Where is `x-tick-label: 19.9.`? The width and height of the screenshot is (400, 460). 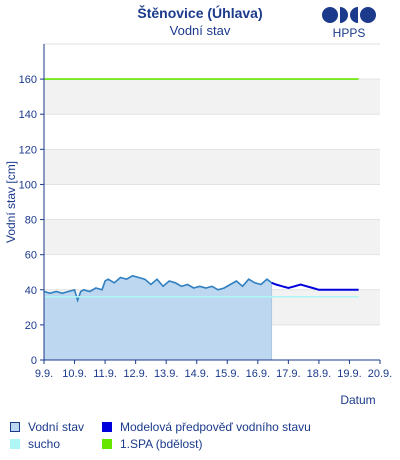 x-tick-label: 19.9. is located at coordinates (349, 374).